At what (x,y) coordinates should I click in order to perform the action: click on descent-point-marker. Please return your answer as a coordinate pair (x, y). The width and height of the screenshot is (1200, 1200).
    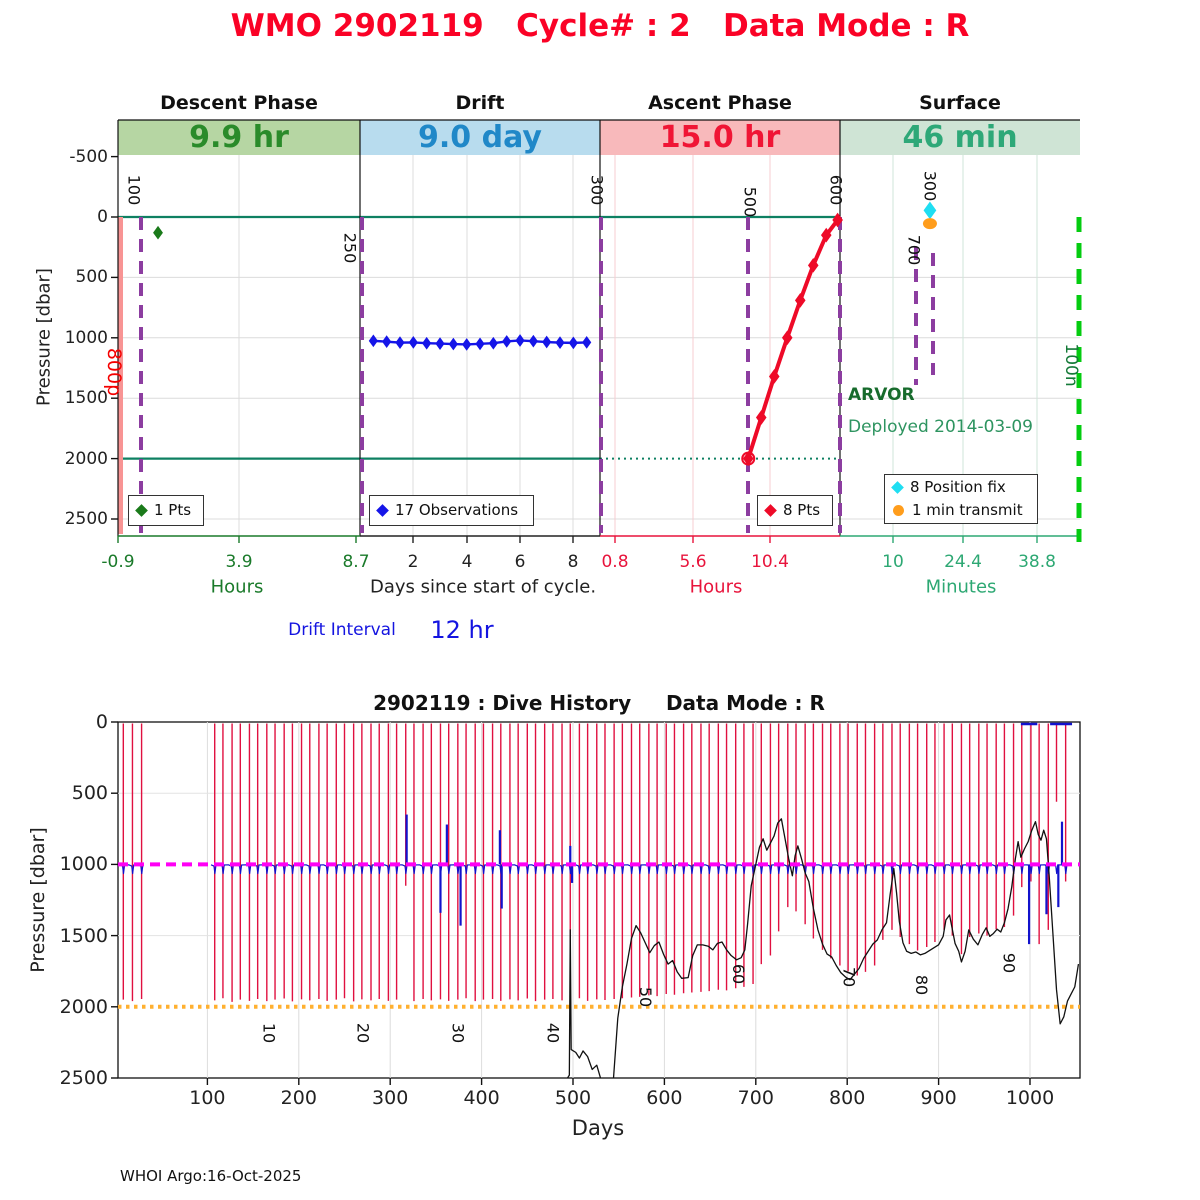
    Looking at the image, I should click on (158, 232).